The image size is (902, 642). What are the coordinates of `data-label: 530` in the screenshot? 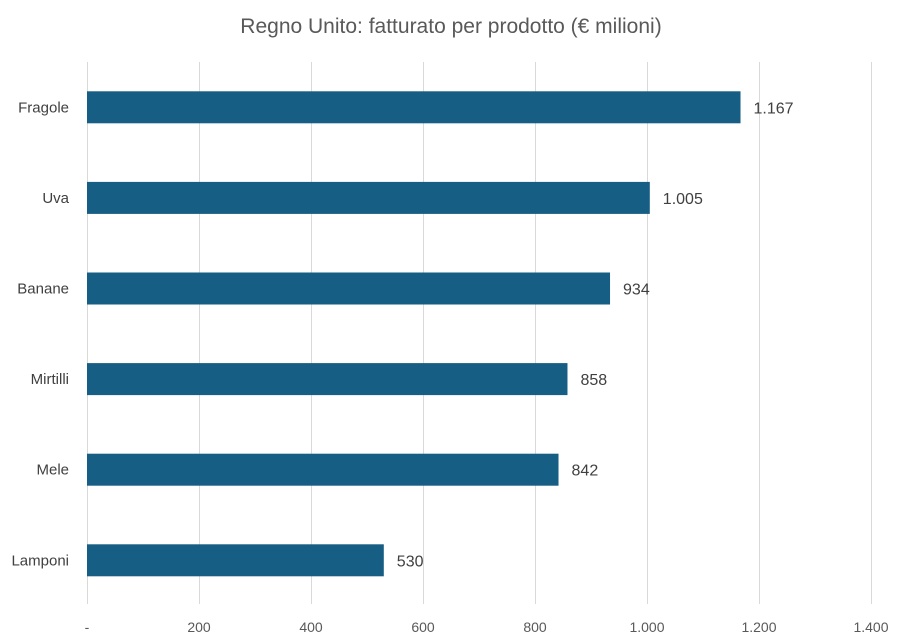 It's located at (410, 561).